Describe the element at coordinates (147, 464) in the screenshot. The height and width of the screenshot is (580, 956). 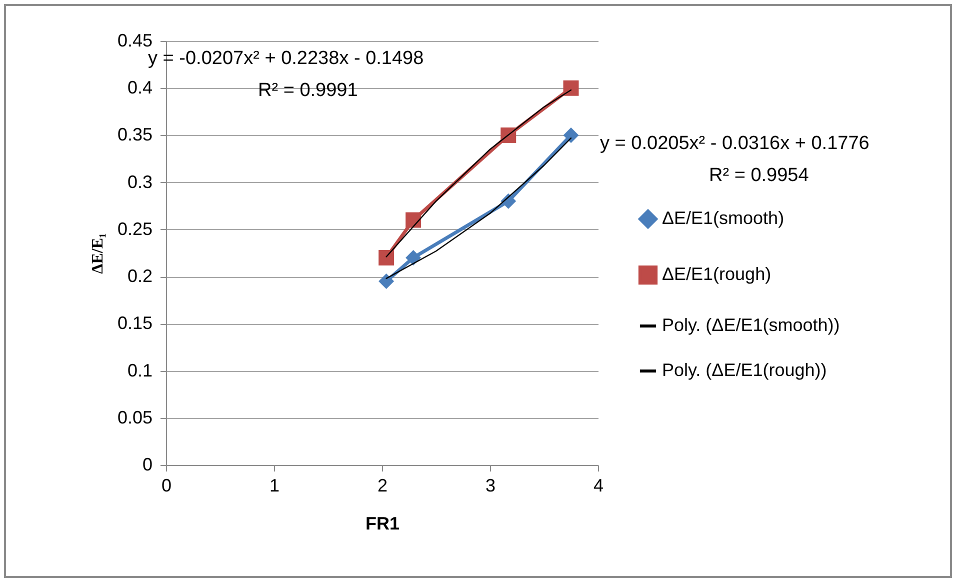
I see `y-tick-label: 0` at that location.